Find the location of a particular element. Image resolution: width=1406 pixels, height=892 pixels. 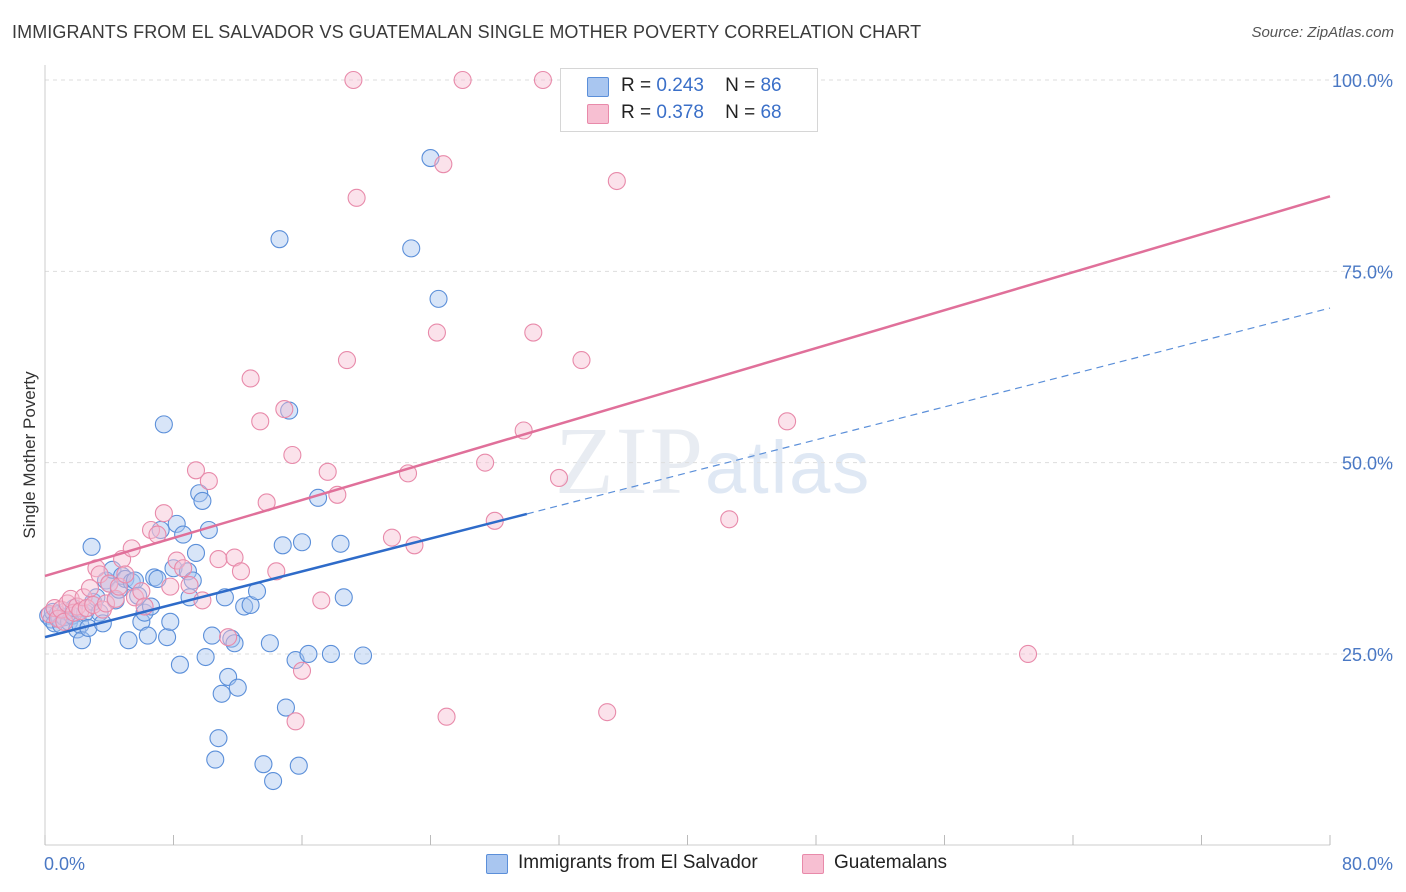

legend-swatch-pink is located at coordinates (598, 114).